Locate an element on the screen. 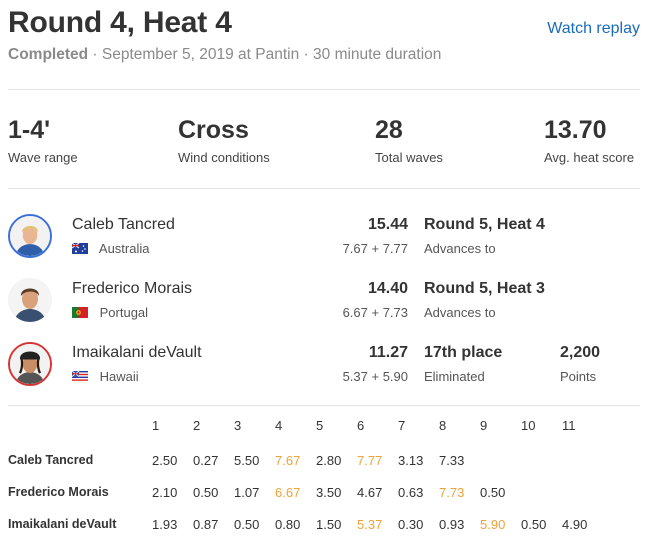 The height and width of the screenshot is (553, 652). stat-value: 13.70 is located at coordinates (575, 130).